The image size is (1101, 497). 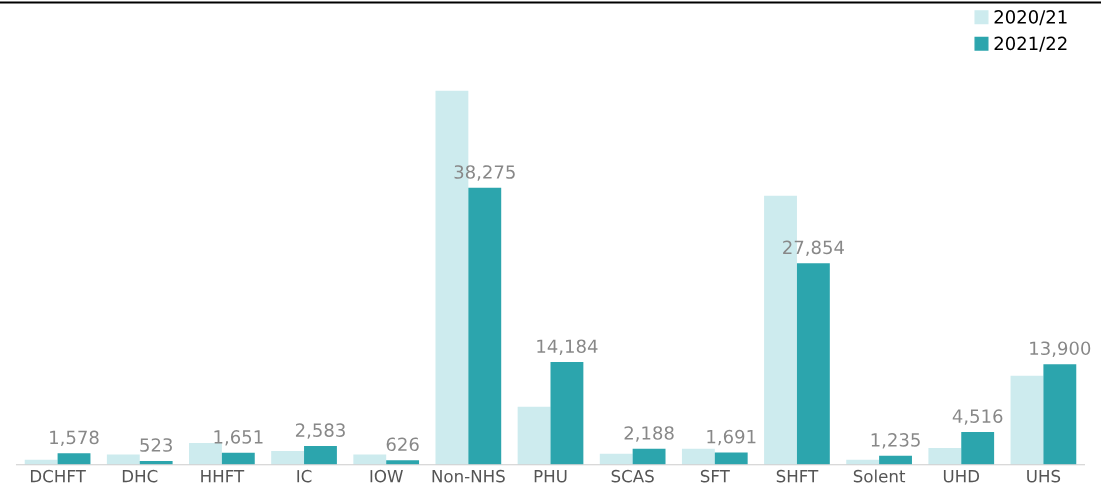 I want to click on x-tick-label: SCAS, so click(x=632, y=476).